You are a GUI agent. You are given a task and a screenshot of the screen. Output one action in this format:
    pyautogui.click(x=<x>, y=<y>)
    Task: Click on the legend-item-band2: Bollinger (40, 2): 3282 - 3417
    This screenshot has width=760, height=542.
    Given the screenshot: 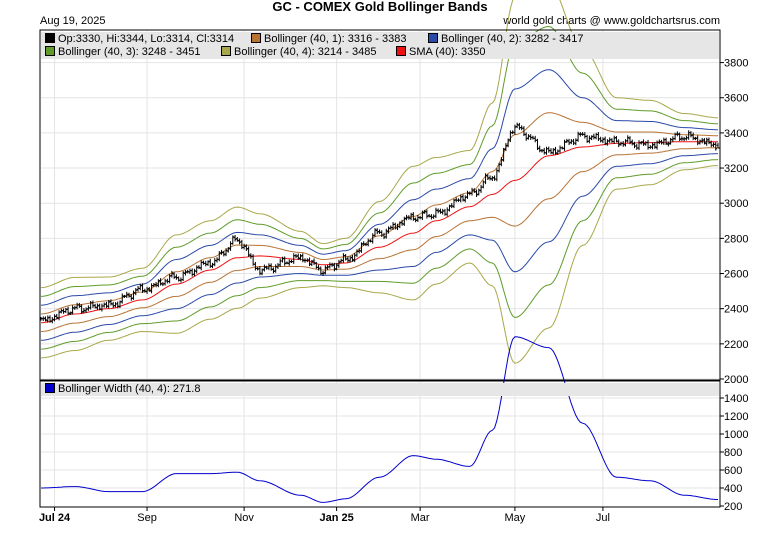 What is the action you would take?
    pyautogui.click(x=505, y=39)
    